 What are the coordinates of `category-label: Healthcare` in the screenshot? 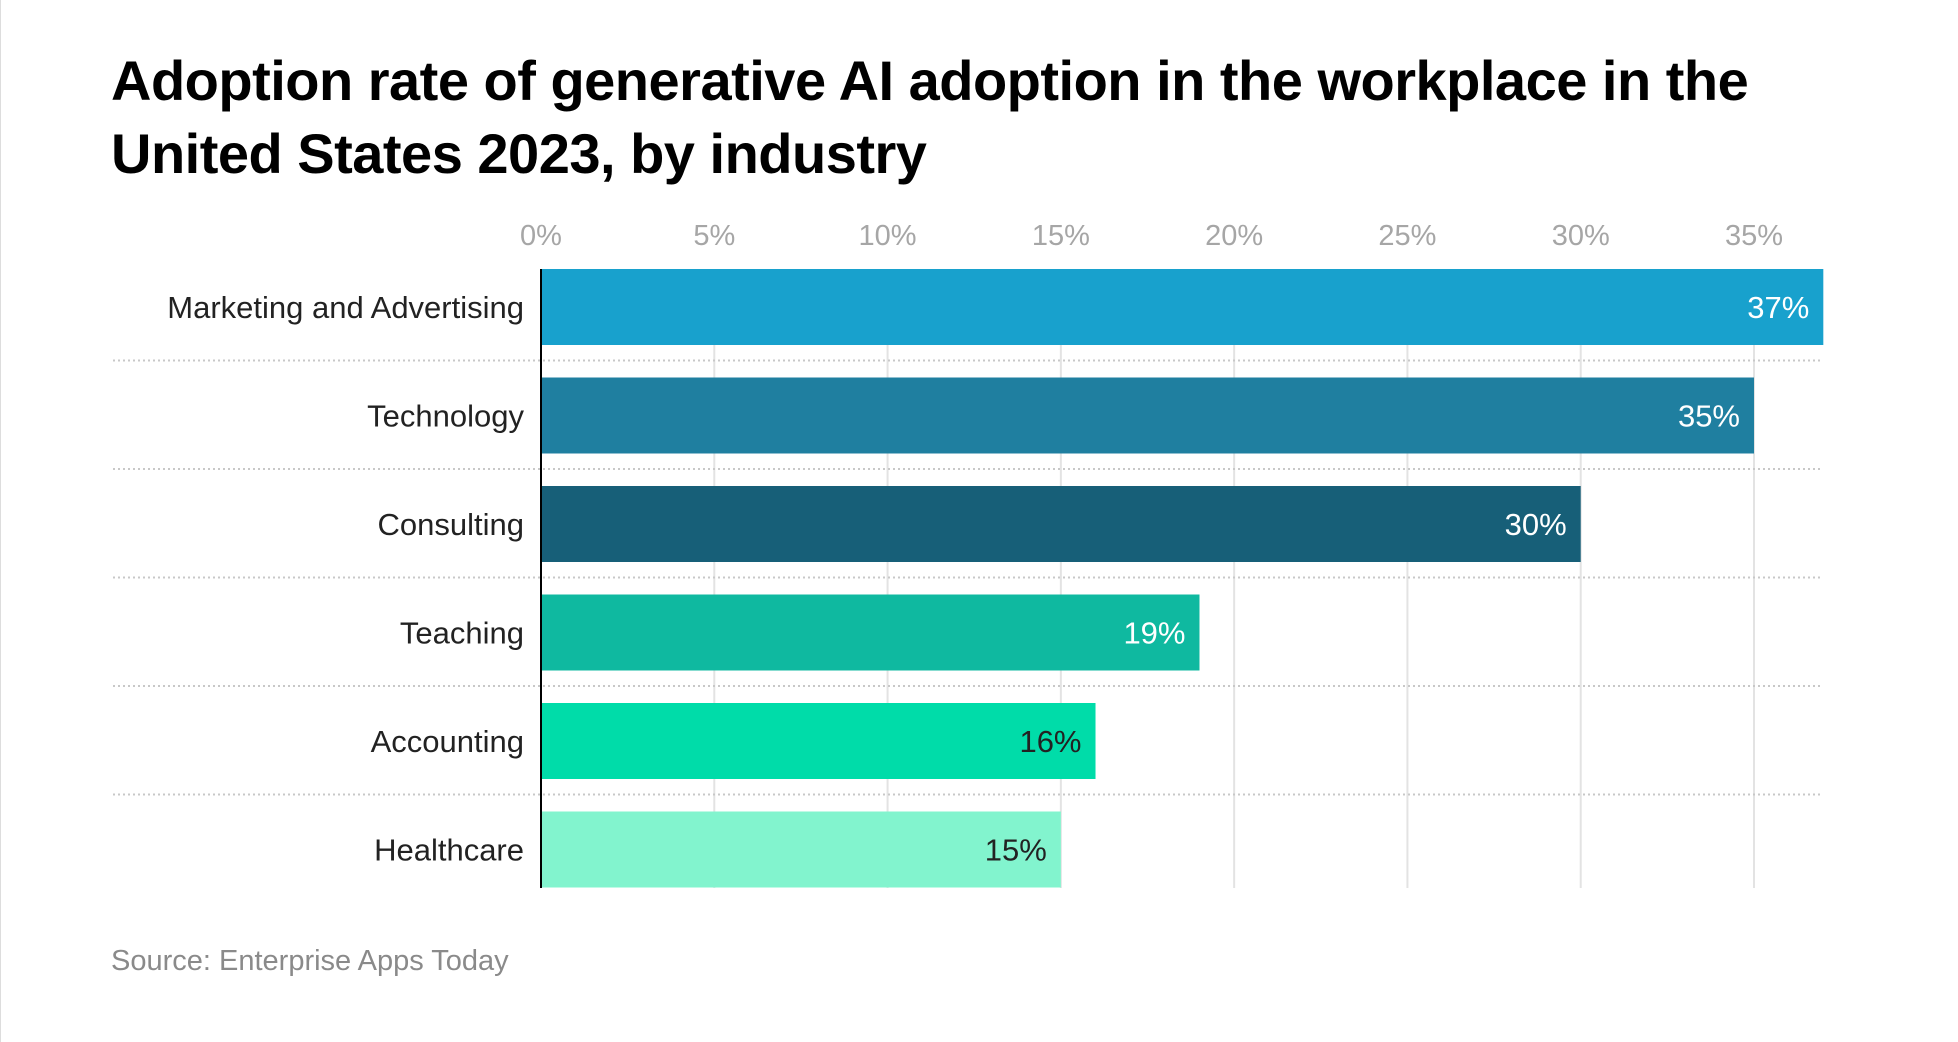 It's located at (449, 850).